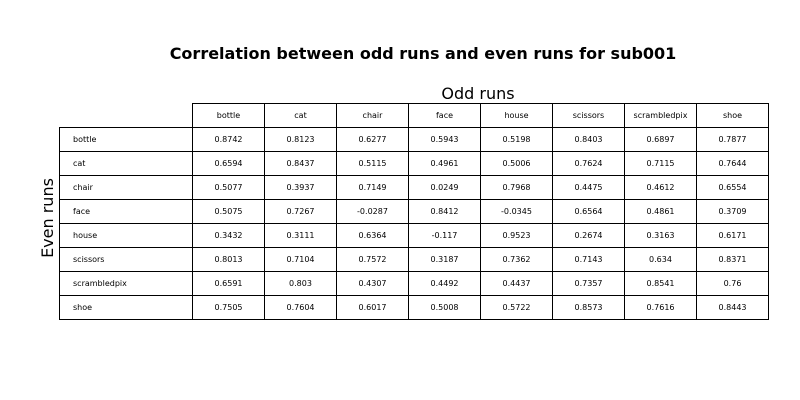 Image resolution: width=800 pixels, height=400 pixels. What do you see at coordinates (300, 115) in the screenshot?
I see `column-header: cat` at bounding box center [300, 115].